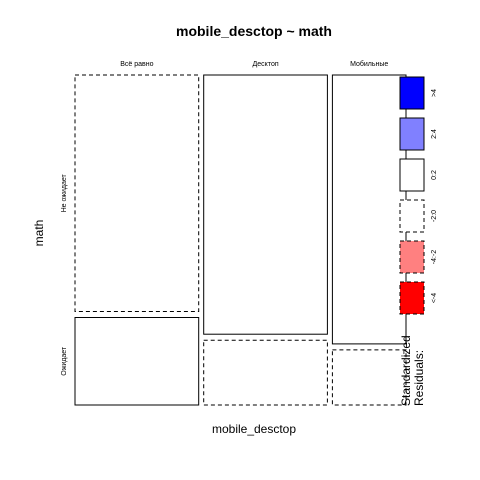 This screenshot has height=480, width=480. Describe the element at coordinates (64, 274) in the screenshot. I see `y-category-labels: Не ожидает Ожидает` at that location.